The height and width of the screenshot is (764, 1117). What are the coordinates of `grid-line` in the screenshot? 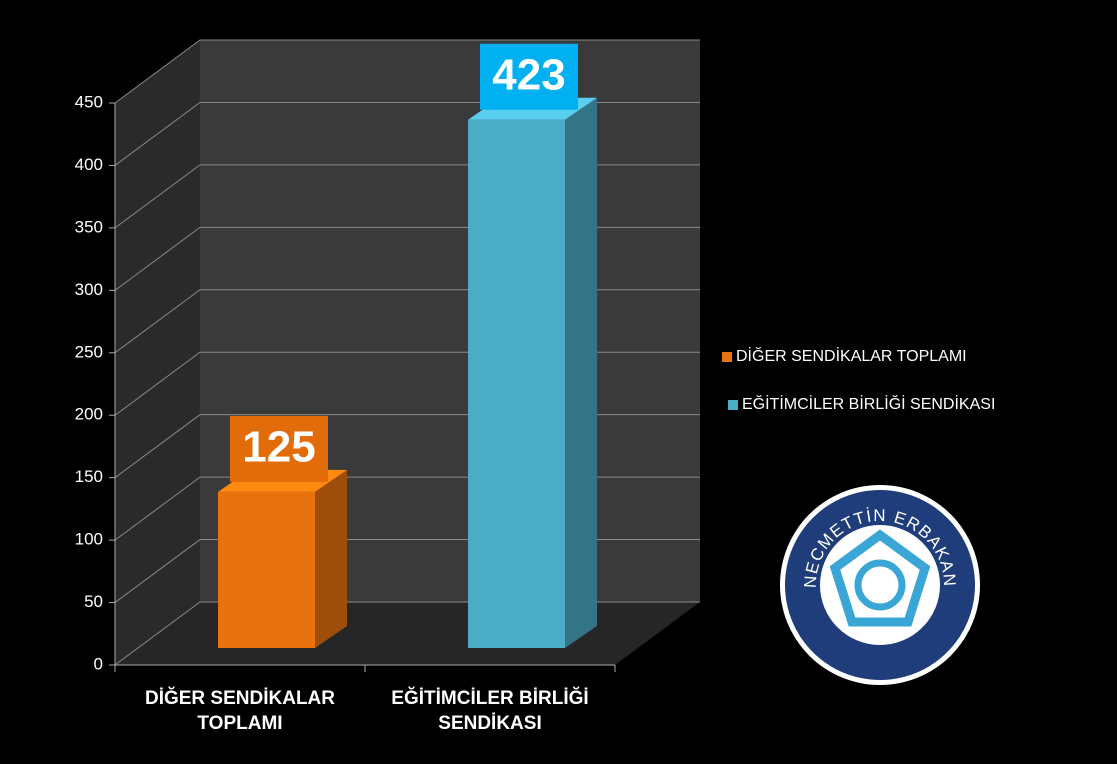 It's located at (407, 71).